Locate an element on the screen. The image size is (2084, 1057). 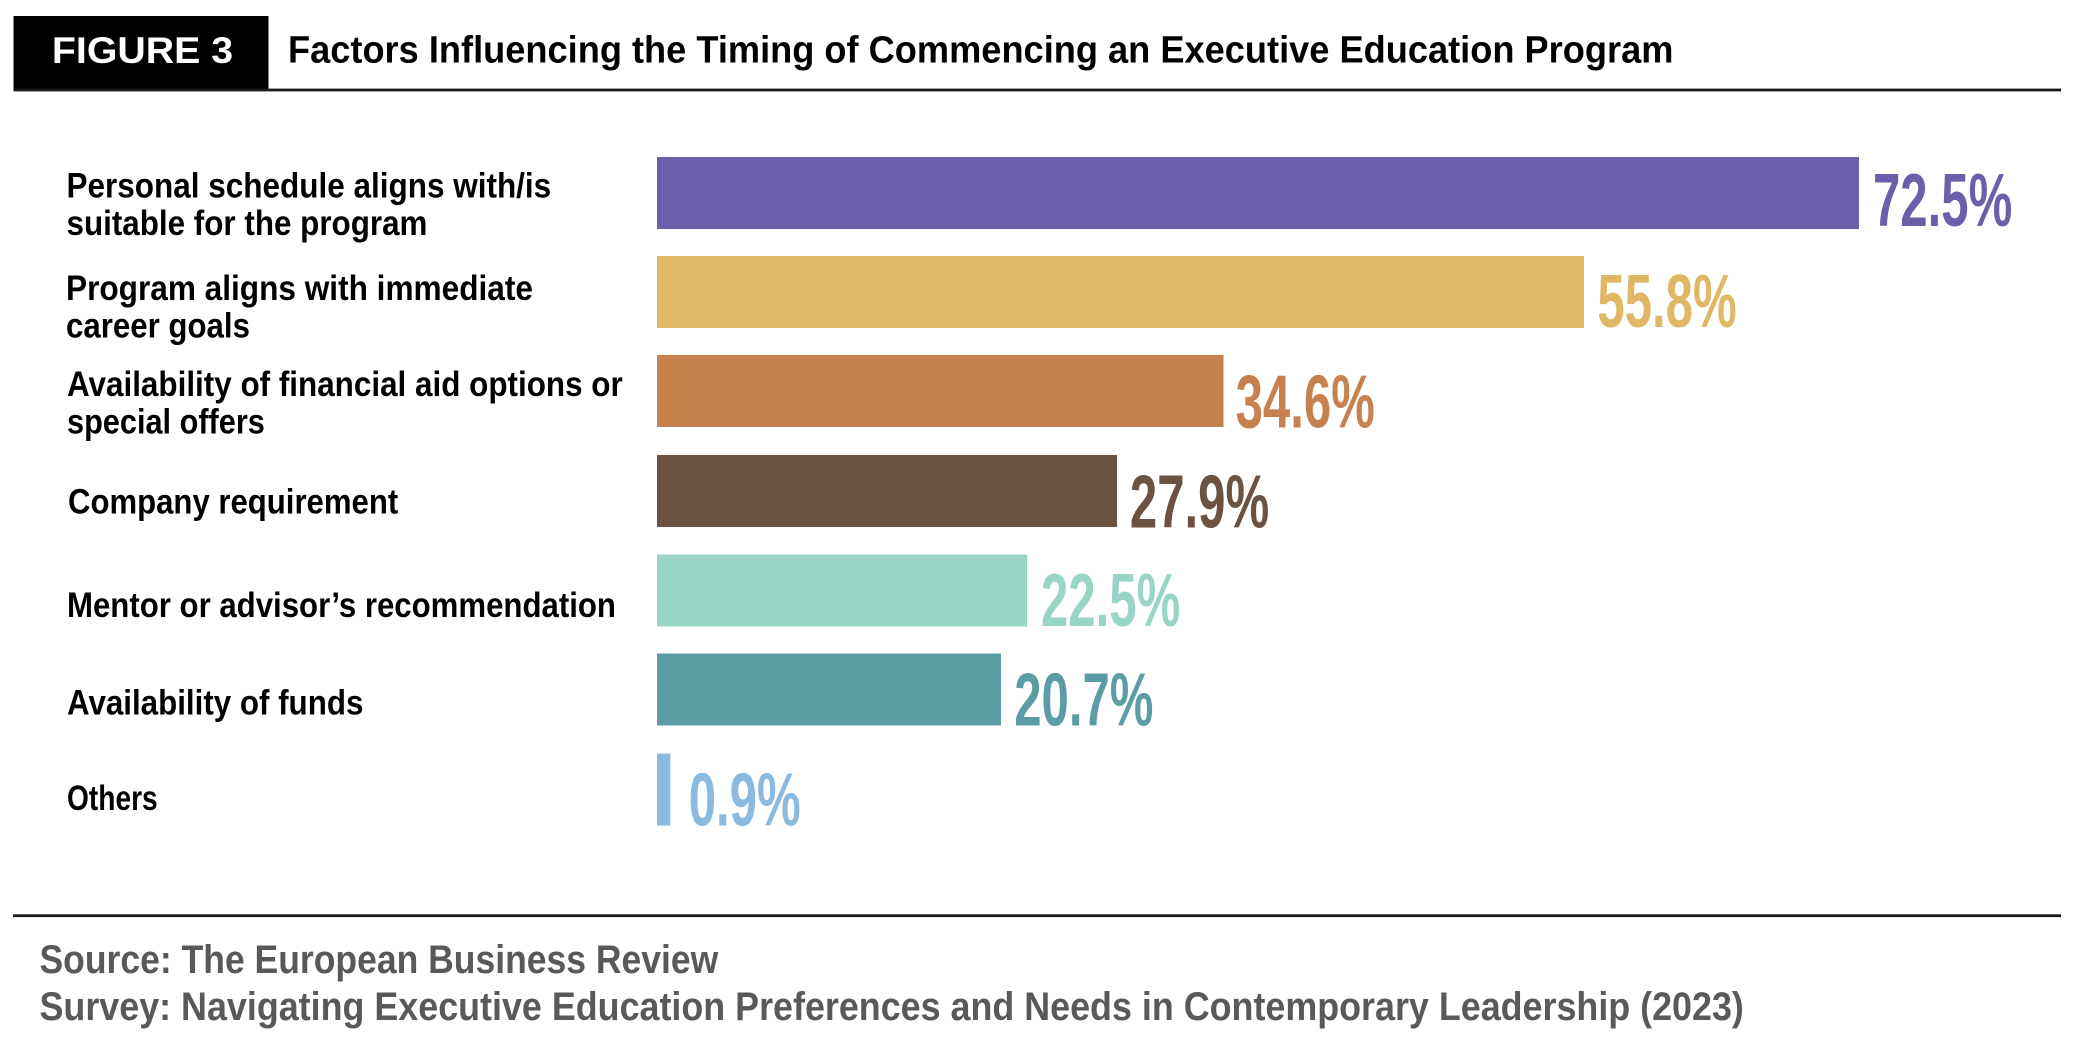
svg-text: Others is located at coordinates (112, 798).